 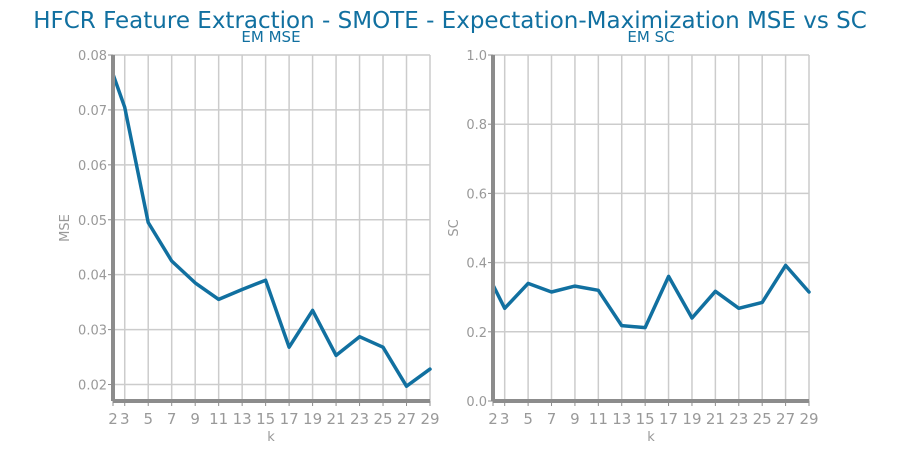 What do you see at coordinates (92, 111) in the screenshot?
I see `y-tick-label: 0.07` at bounding box center [92, 111].